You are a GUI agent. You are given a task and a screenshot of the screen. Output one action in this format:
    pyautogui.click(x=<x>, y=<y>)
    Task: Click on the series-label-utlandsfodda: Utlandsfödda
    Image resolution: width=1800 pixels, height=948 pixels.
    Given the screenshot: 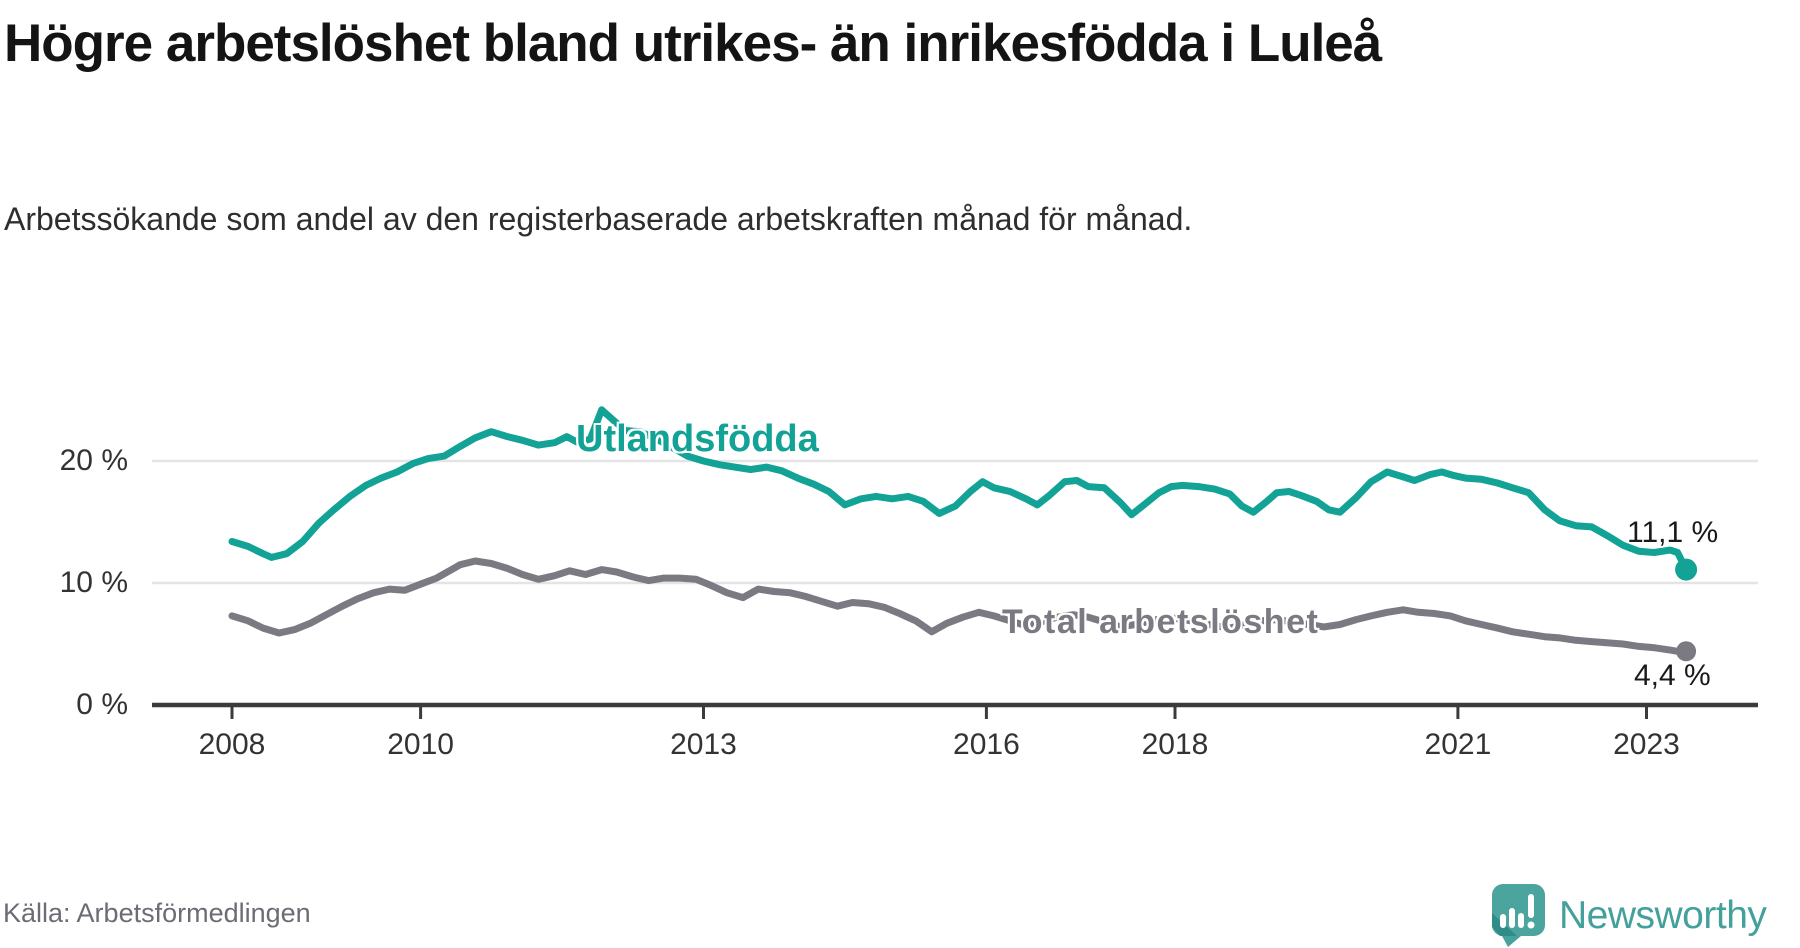 What is the action you would take?
    pyautogui.click(x=697, y=439)
    